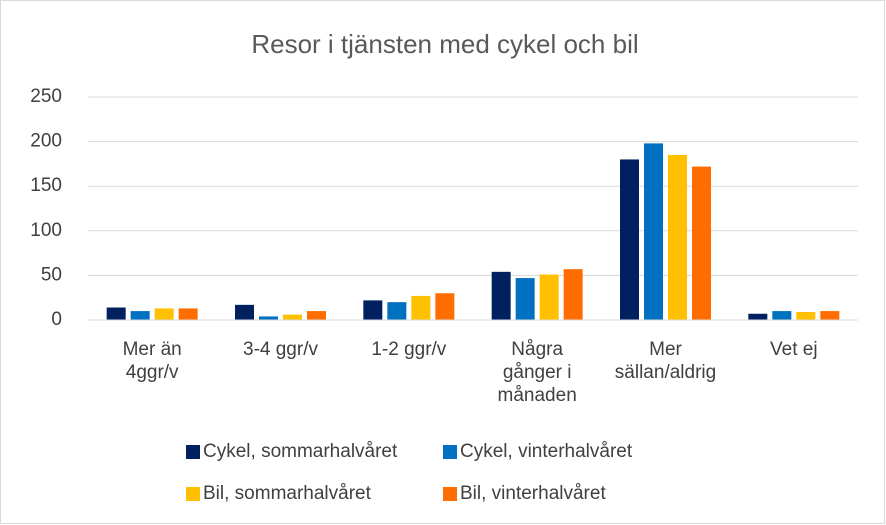 The image size is (886, 525). I want to click on x-tick-label: 3-4 ggr/v, so click(280, 349).